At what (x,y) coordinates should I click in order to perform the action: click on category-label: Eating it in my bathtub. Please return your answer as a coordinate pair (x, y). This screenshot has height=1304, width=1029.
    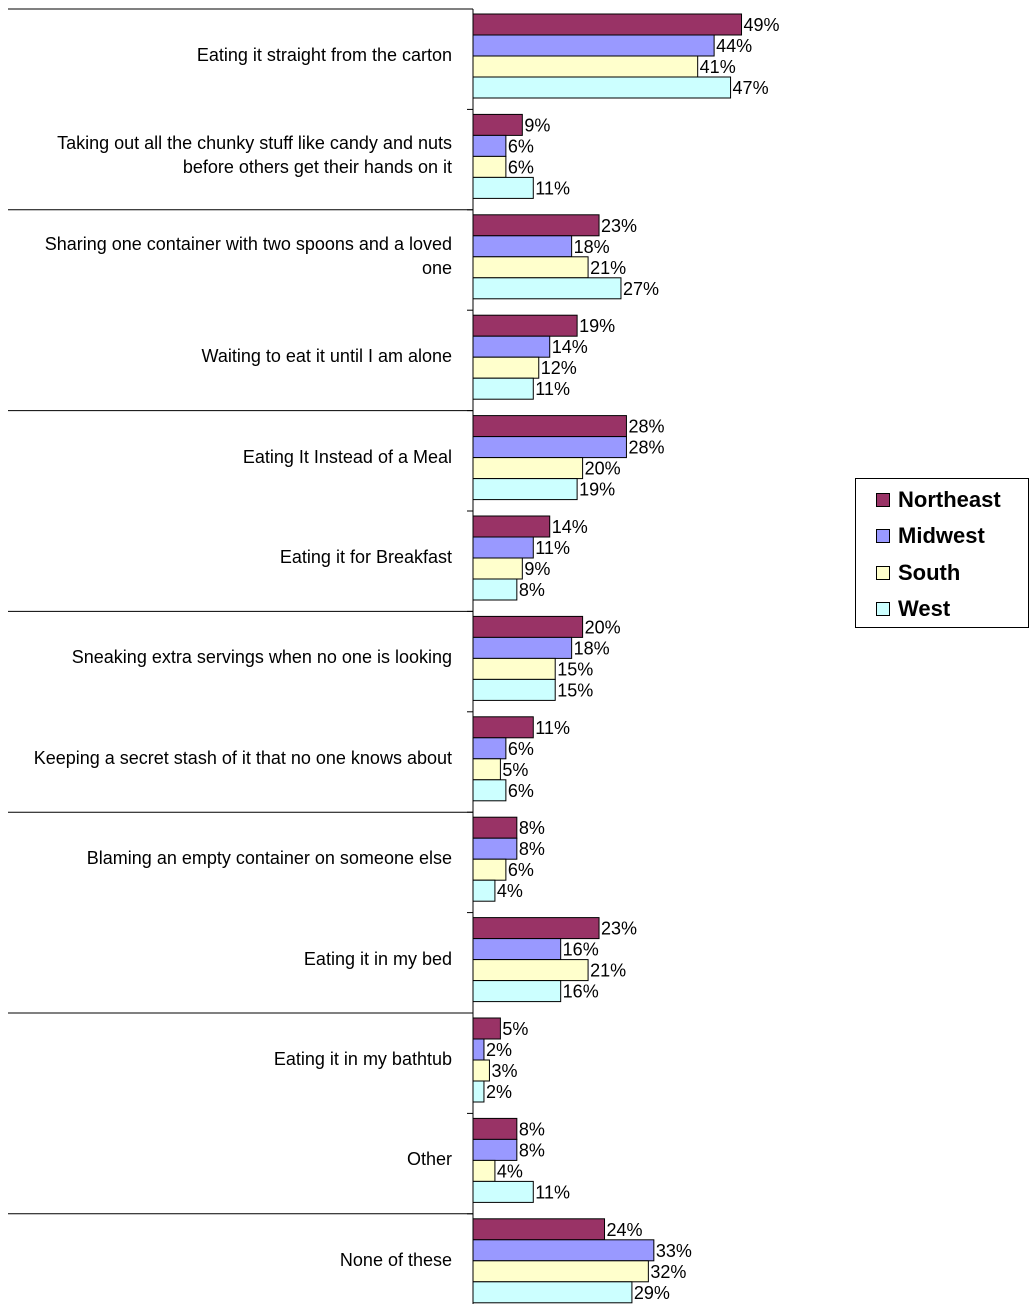
    Looking at the image, I should click on (362, 1059).